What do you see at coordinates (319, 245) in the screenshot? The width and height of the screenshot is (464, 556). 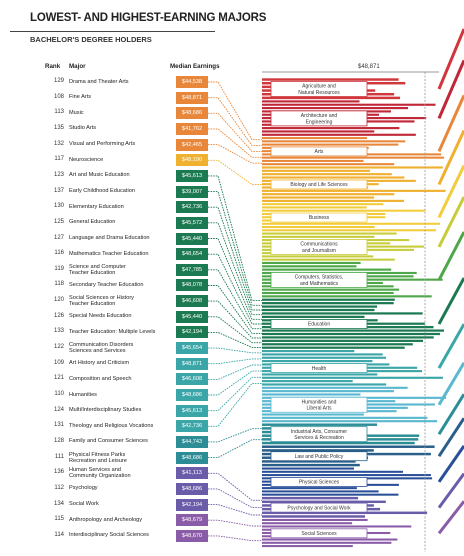 I see `category-label: Communications` at bounding box center [319, 245].